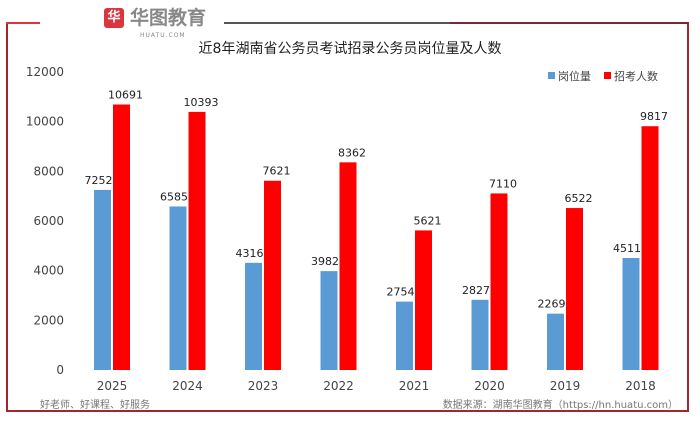  Describe the element at coordinates (95, 405) in the screenshot. I see `footer-slogan: 好老师、好课程、好服务` at that location.